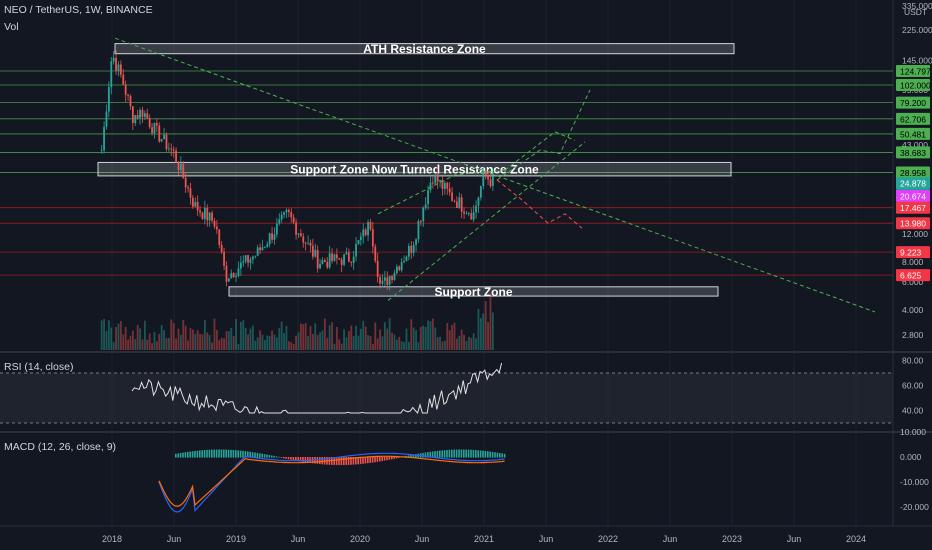 The height and width of the screenshot is (550, 932). Describe the element at coordinates (11, 27) in the screenshot. I see `volume-label: Vol` at that location.